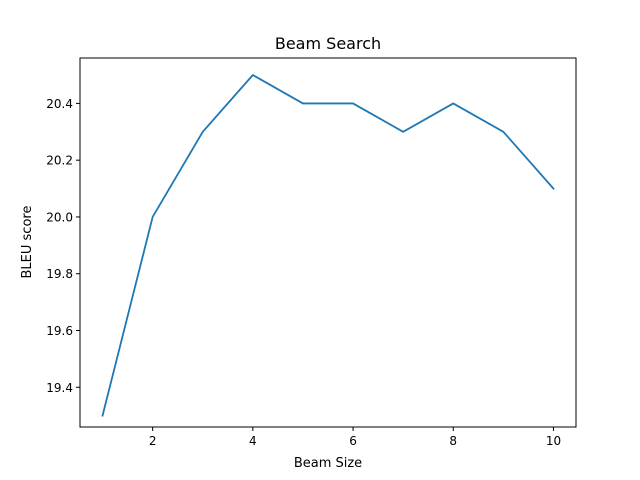  I want to click on y-axis-label: BLEU score, so click(27, 242).